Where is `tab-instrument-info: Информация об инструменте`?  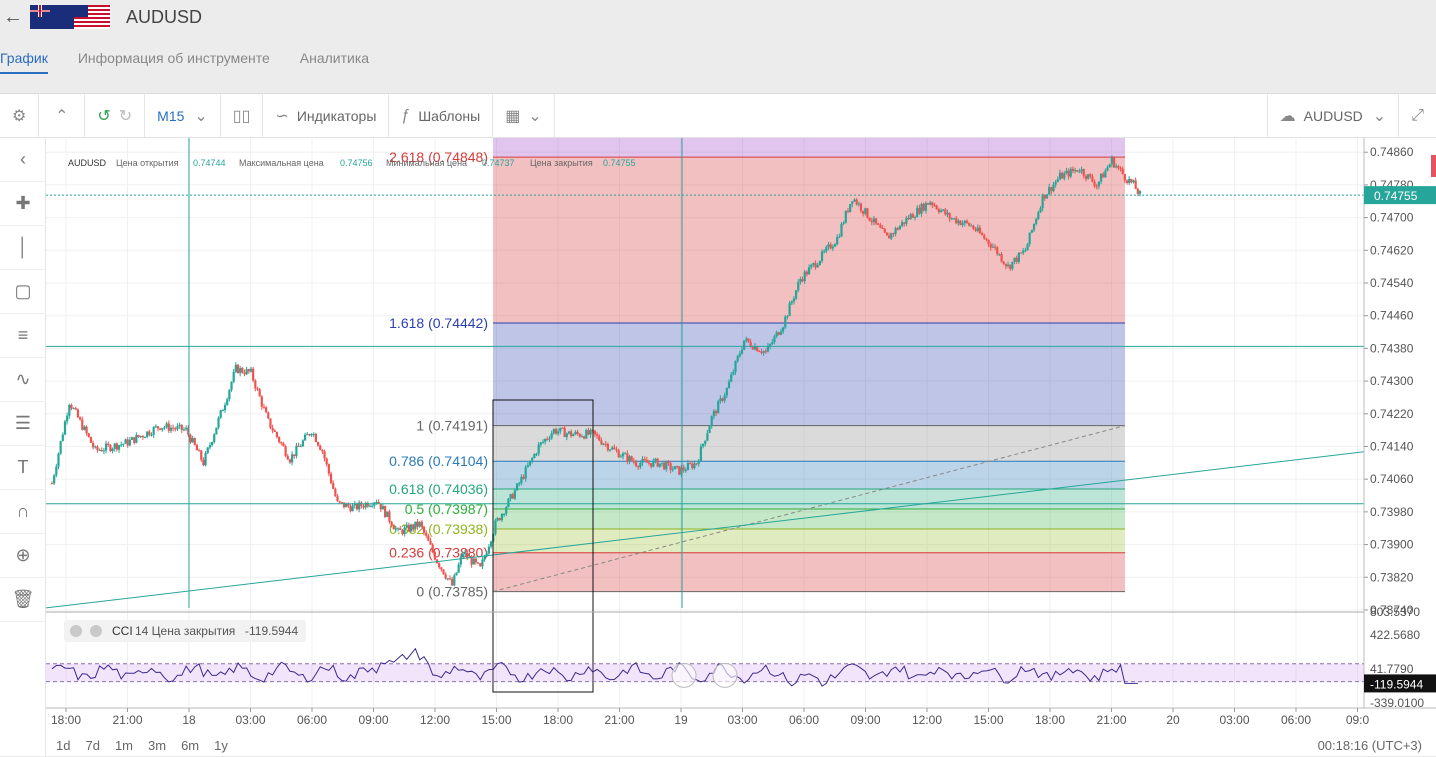 tab-instrument-info: Информация об инструменте is located at coordinates (173, 58).